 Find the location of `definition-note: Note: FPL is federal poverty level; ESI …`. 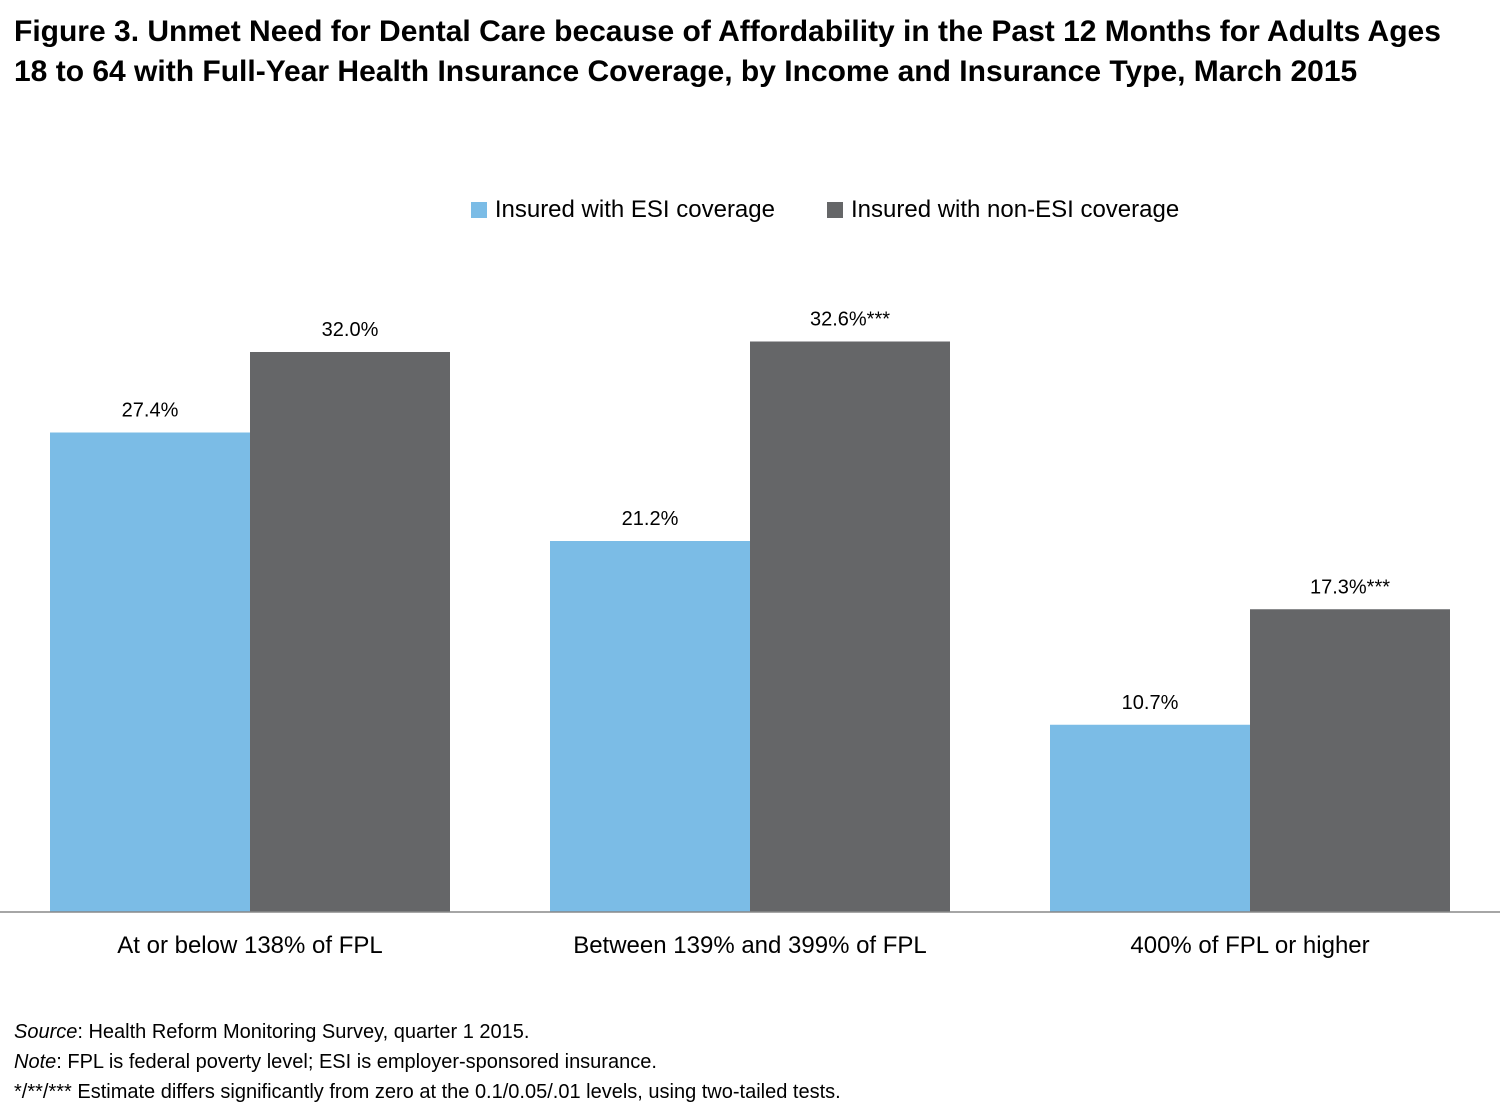

definition-note: Note: FPL is federal poverty level; ESI … is located at coordinates (749, 1062).